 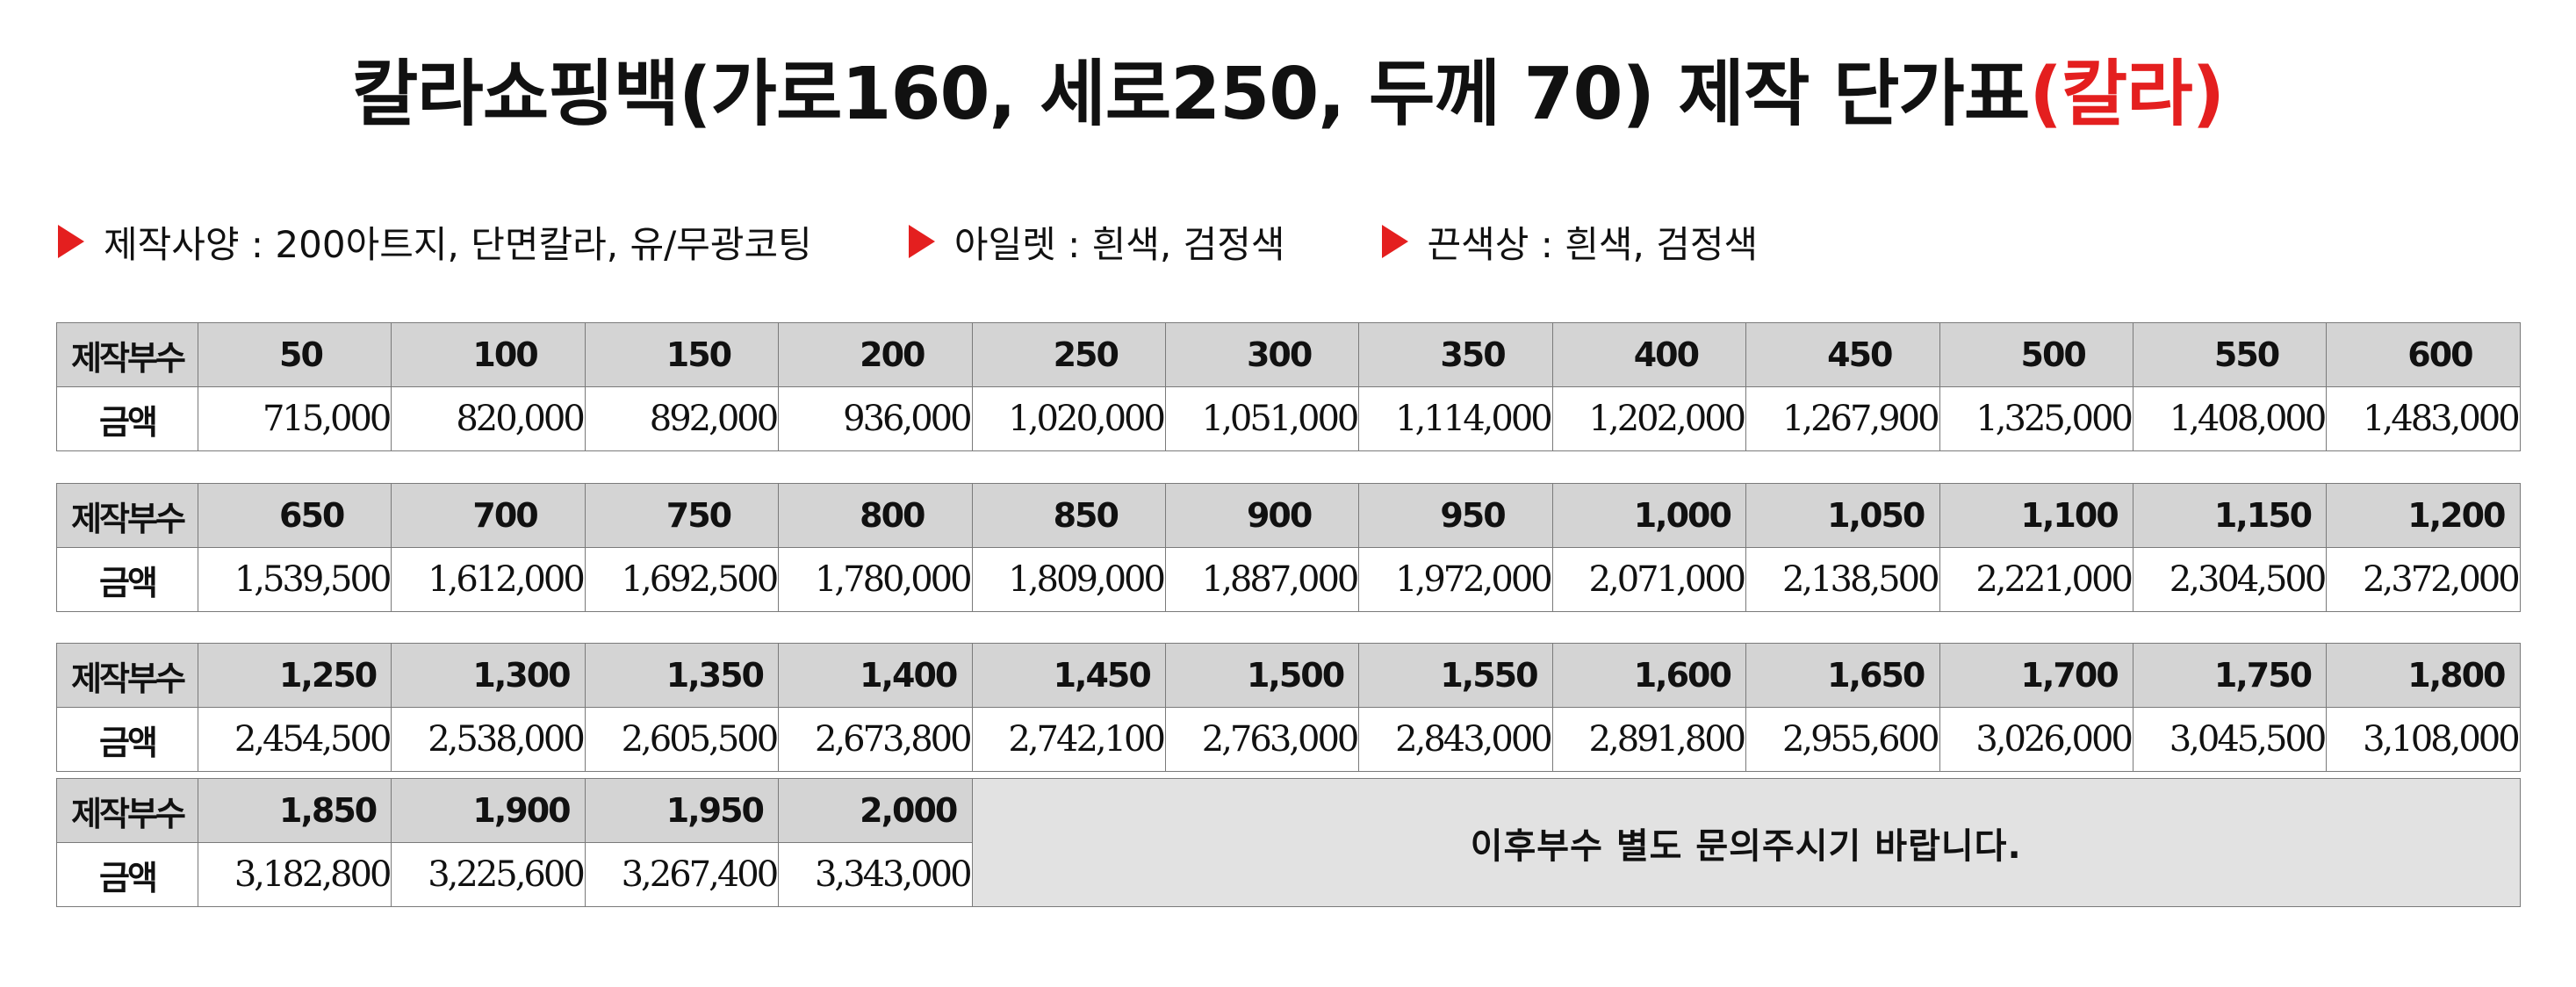 I want to click on price-row: 금액 3,182,800 3,225,600 3,267,400 3,343,000, so click(x=1288, y=874).